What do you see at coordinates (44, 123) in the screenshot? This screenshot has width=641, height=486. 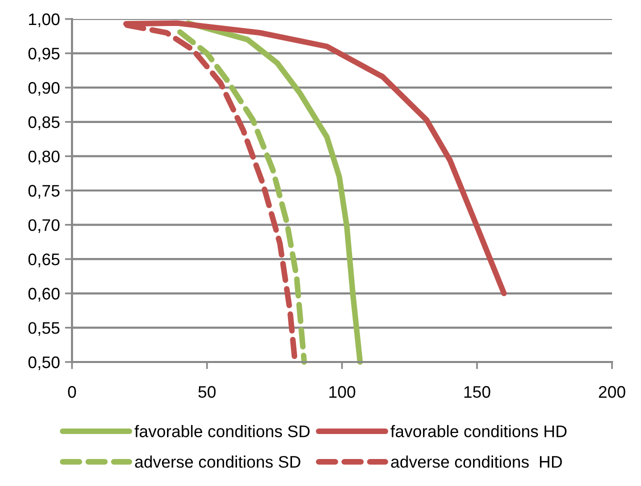 I see `y-tick-label: 0,85` at bounding box center [44, 123].